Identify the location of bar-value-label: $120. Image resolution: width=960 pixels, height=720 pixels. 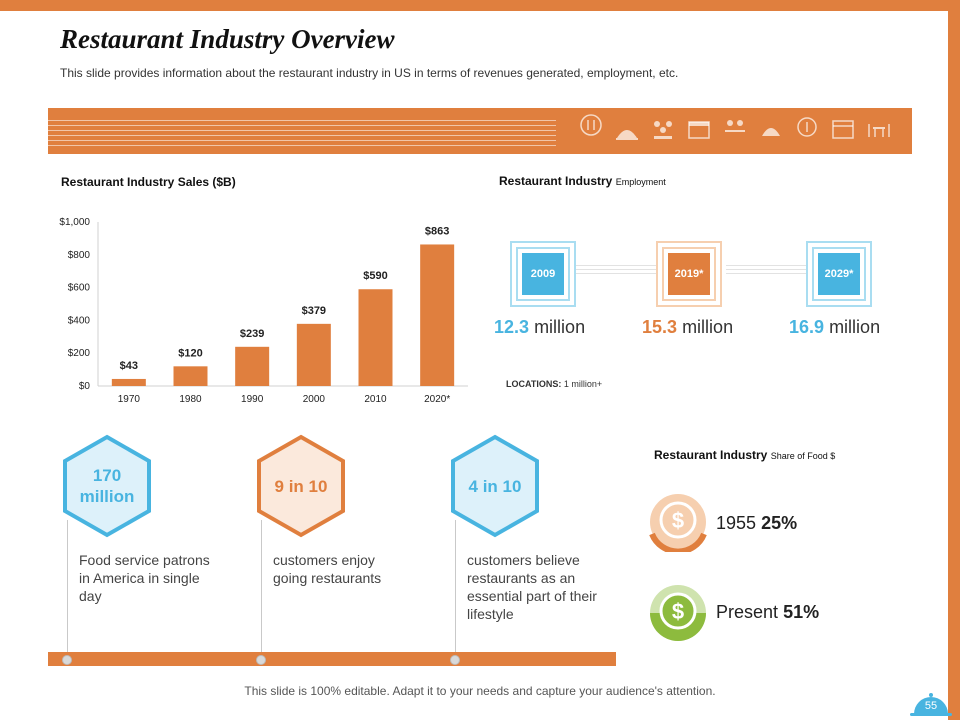
(190, 353).